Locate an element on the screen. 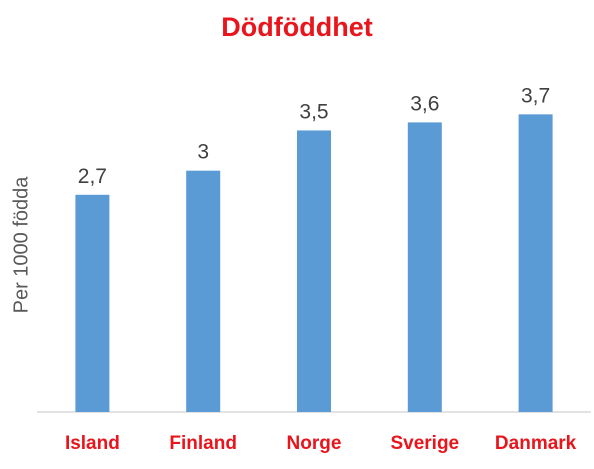  x-tick-label: Finland is located at coordinates (203, 443).